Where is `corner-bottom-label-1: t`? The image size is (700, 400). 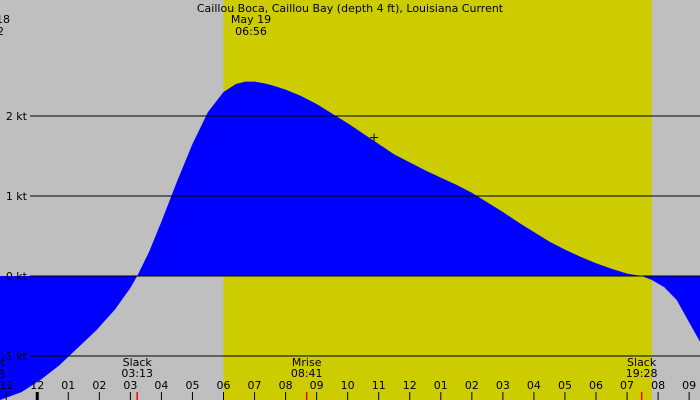
corner-bottom-label-1: t is located at coordinates (3, 362).